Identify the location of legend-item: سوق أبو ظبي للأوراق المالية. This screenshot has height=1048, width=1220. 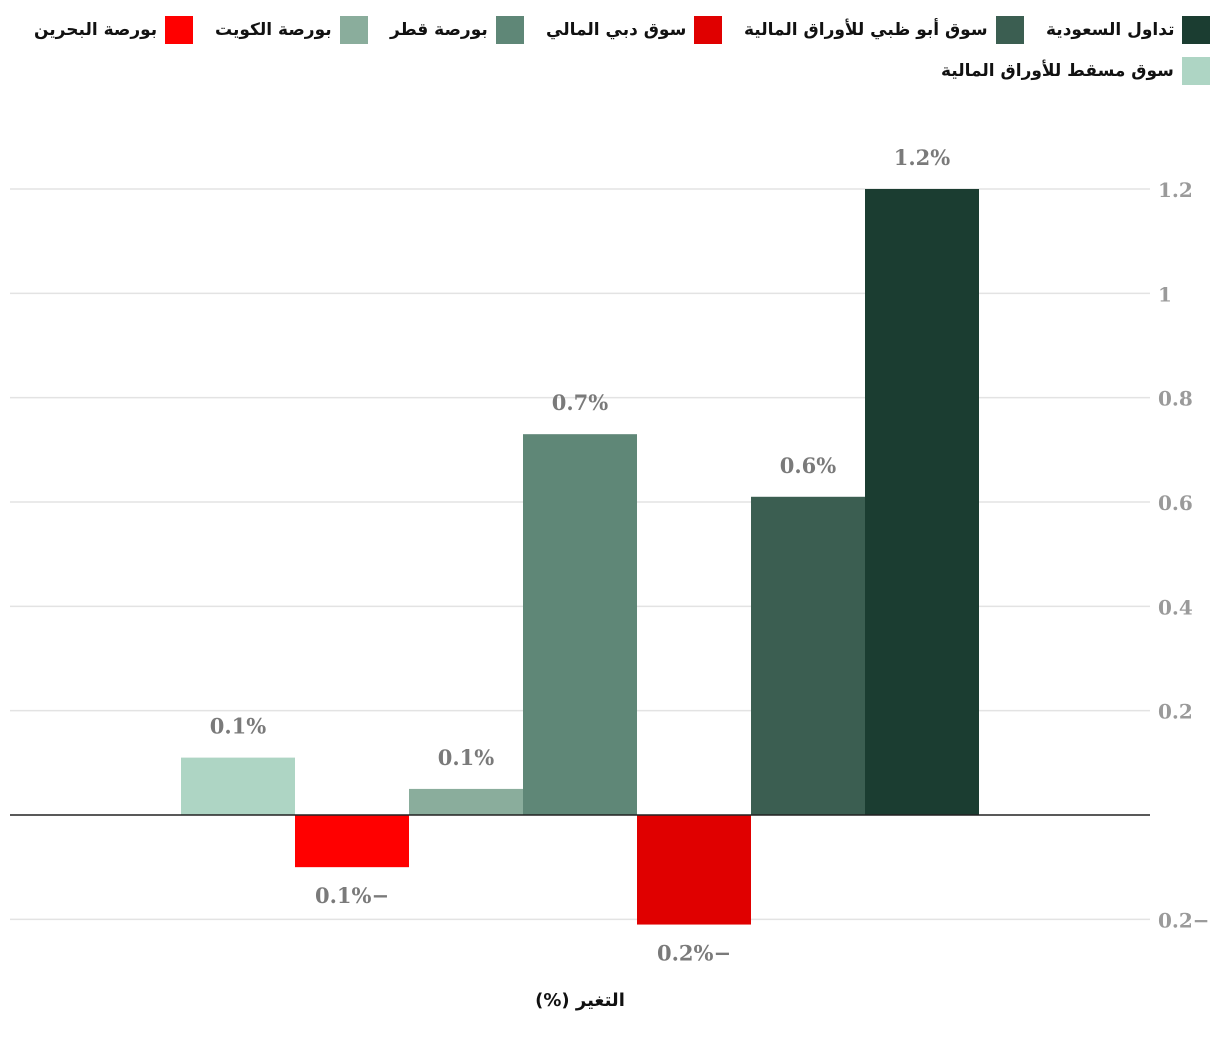
(884, 30).